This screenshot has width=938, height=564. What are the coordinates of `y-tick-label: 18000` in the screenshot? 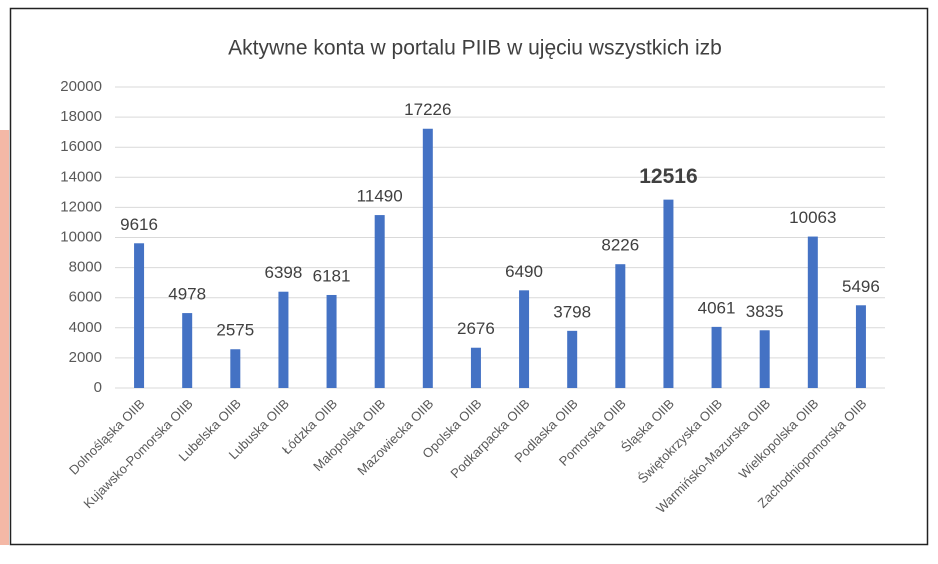 It's located at (81, 116).